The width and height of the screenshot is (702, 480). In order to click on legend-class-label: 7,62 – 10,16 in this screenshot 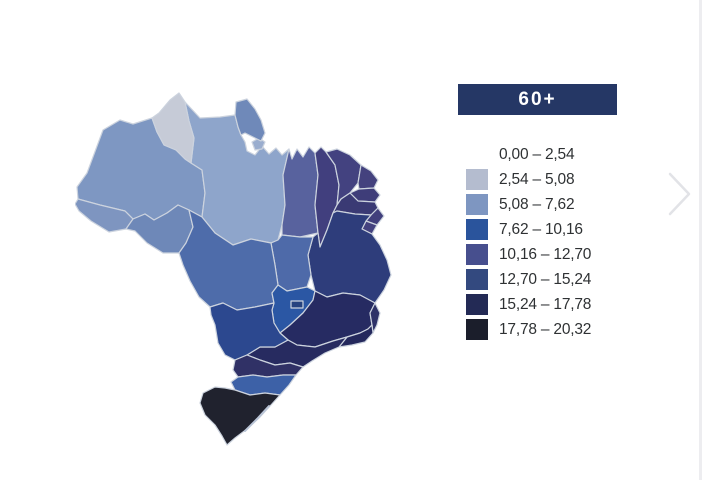, I will do `click(541, 229)`.